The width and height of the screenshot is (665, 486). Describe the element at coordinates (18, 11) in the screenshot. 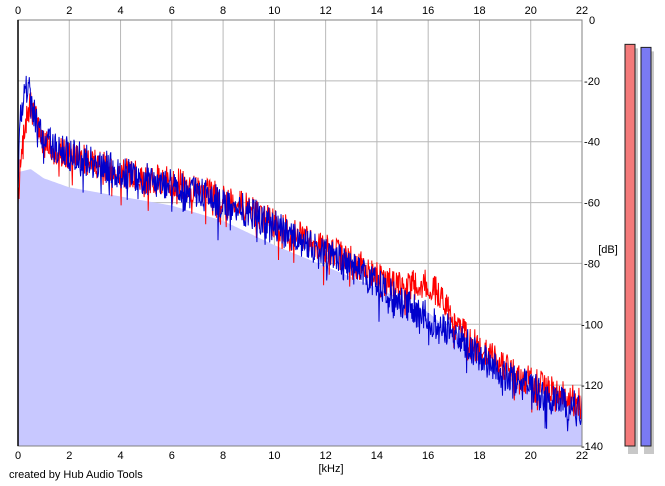

I see `x-tick-label-top: 0` at that location.